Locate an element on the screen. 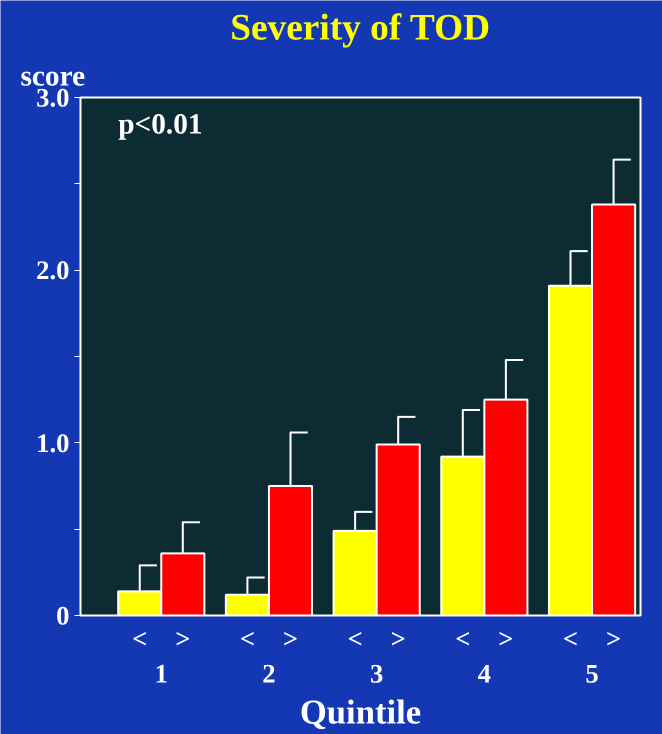  x-tick-label: 1 is located at coordinates (161, 673).